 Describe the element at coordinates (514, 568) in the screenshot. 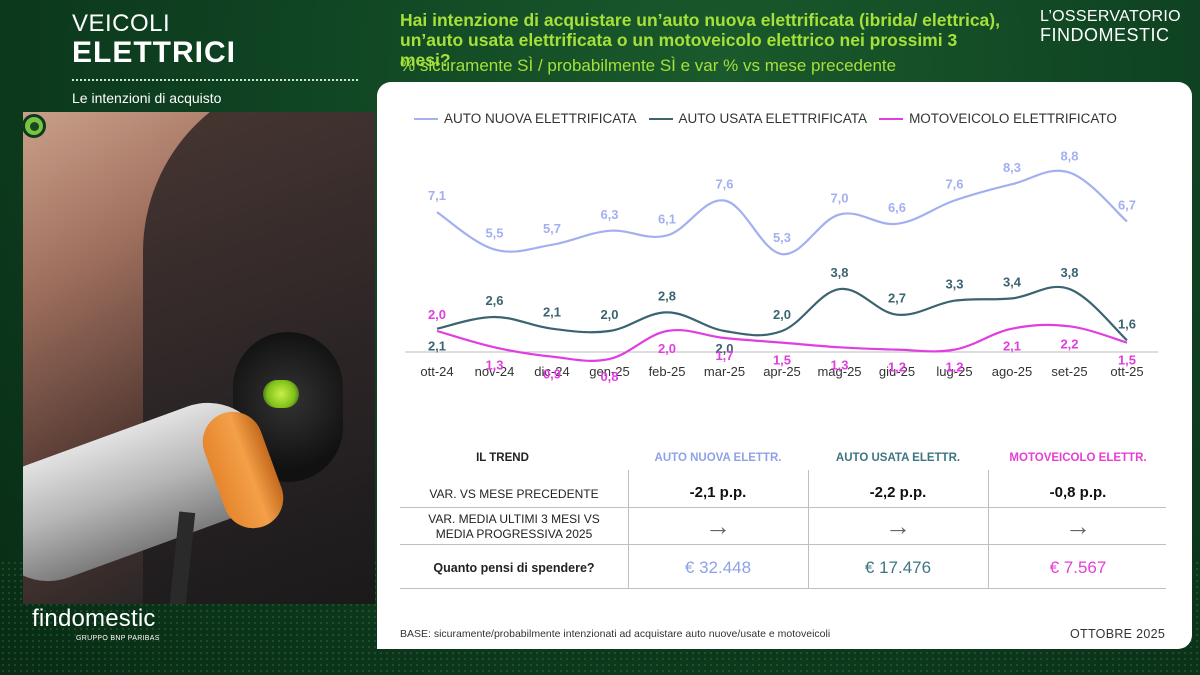

I see `row-label-spend: Quanto pensi di spendere?` at that location.